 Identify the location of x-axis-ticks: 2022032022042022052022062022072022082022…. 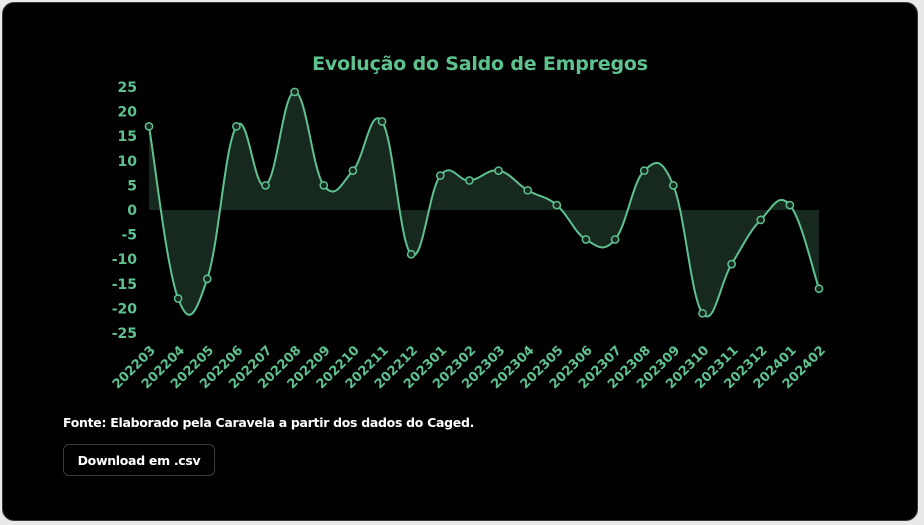
(469, 367).